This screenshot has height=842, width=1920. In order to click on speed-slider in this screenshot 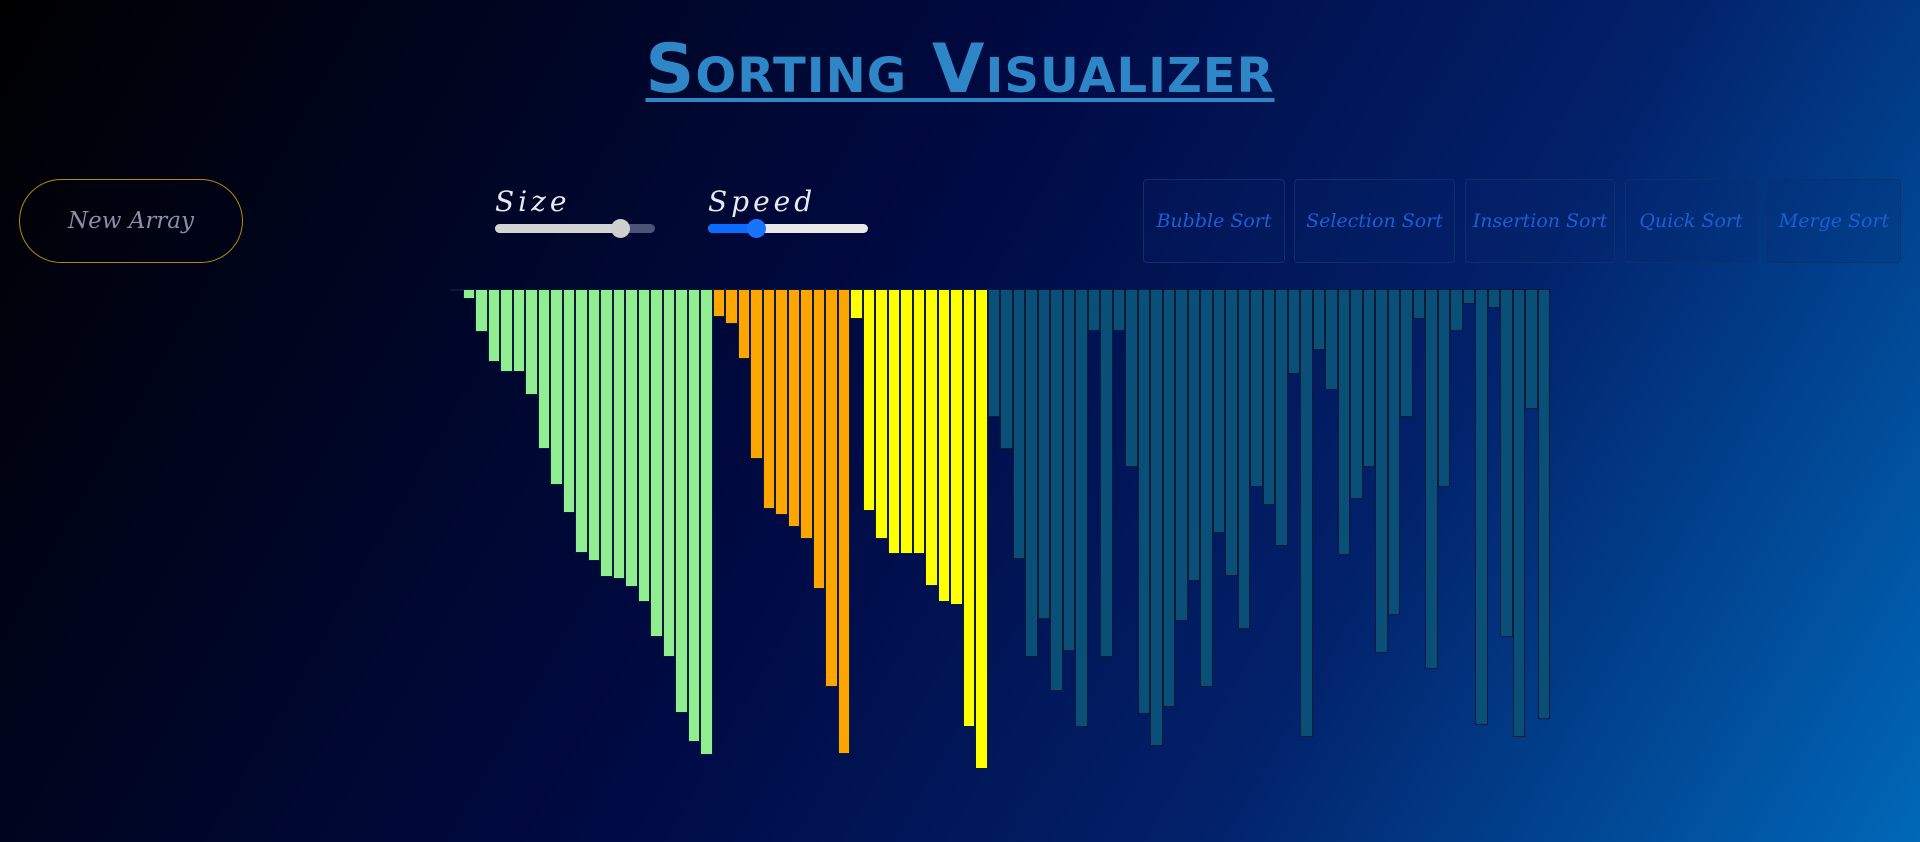, I will do `click(788, 228)`.